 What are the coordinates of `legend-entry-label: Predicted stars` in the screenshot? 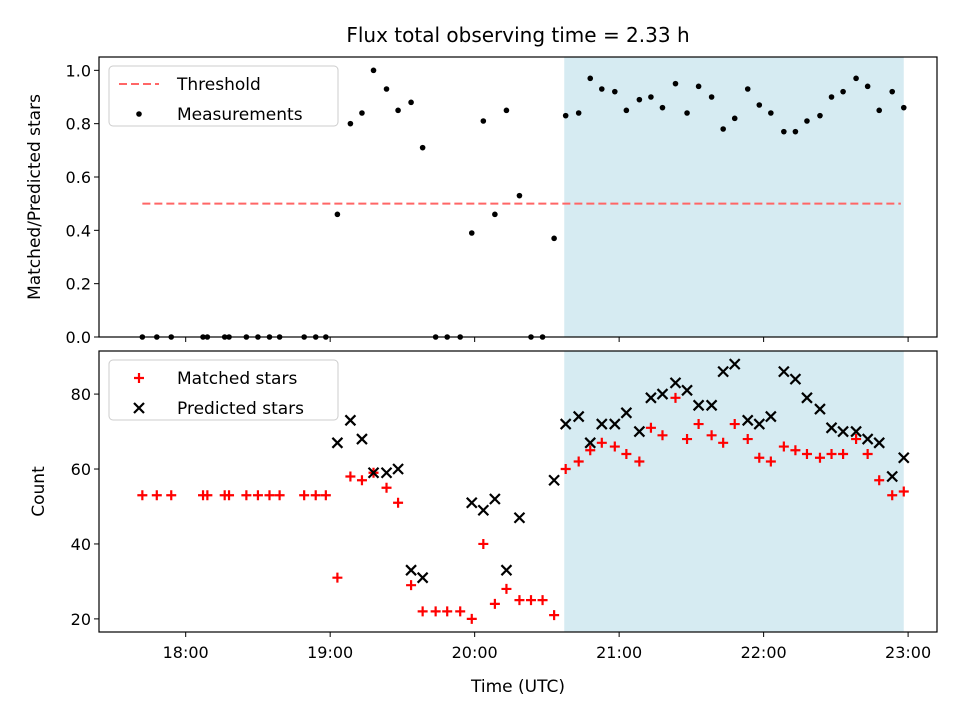 It's located at (240, 409).